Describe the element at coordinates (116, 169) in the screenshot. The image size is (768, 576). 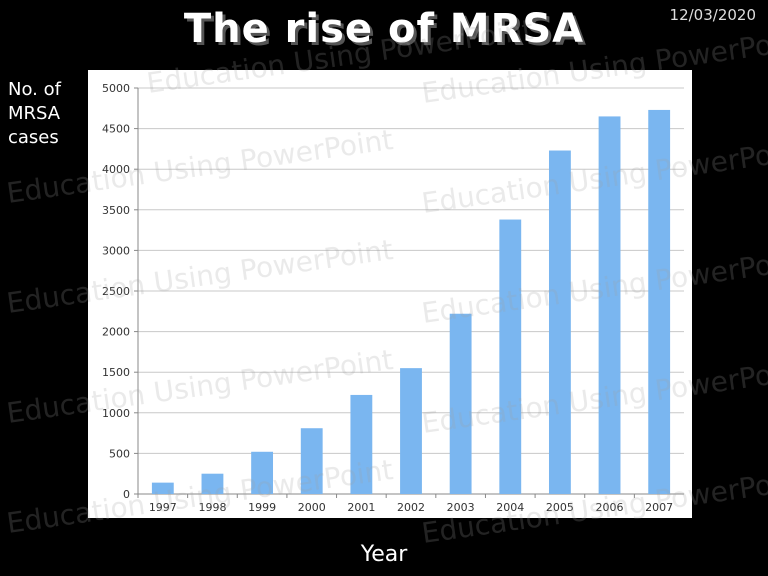
I see `y-tick-label: 4000` at that location.